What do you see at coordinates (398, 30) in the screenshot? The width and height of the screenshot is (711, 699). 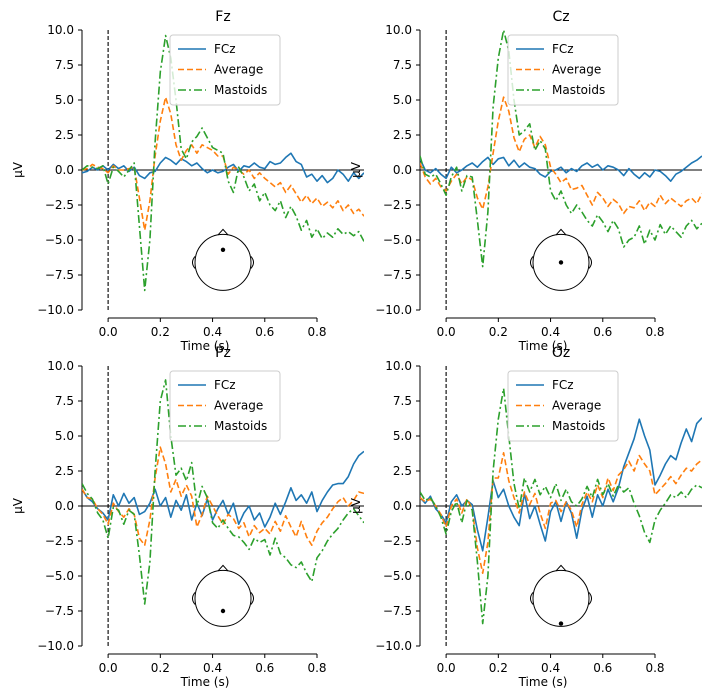 I see `y-tick-label: 10.0` at bounding box center [398, 30].